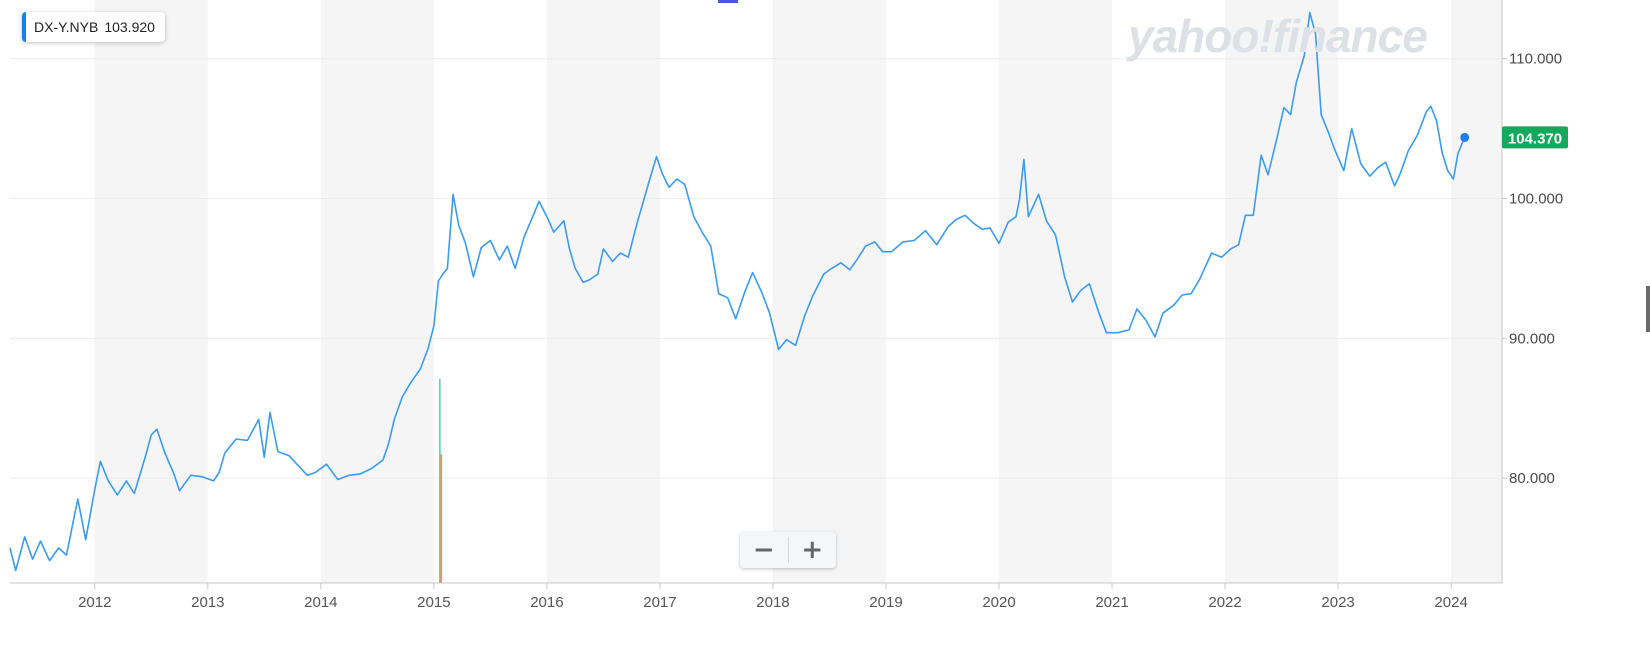  I want to click on volume-bars, so click(440, 480).